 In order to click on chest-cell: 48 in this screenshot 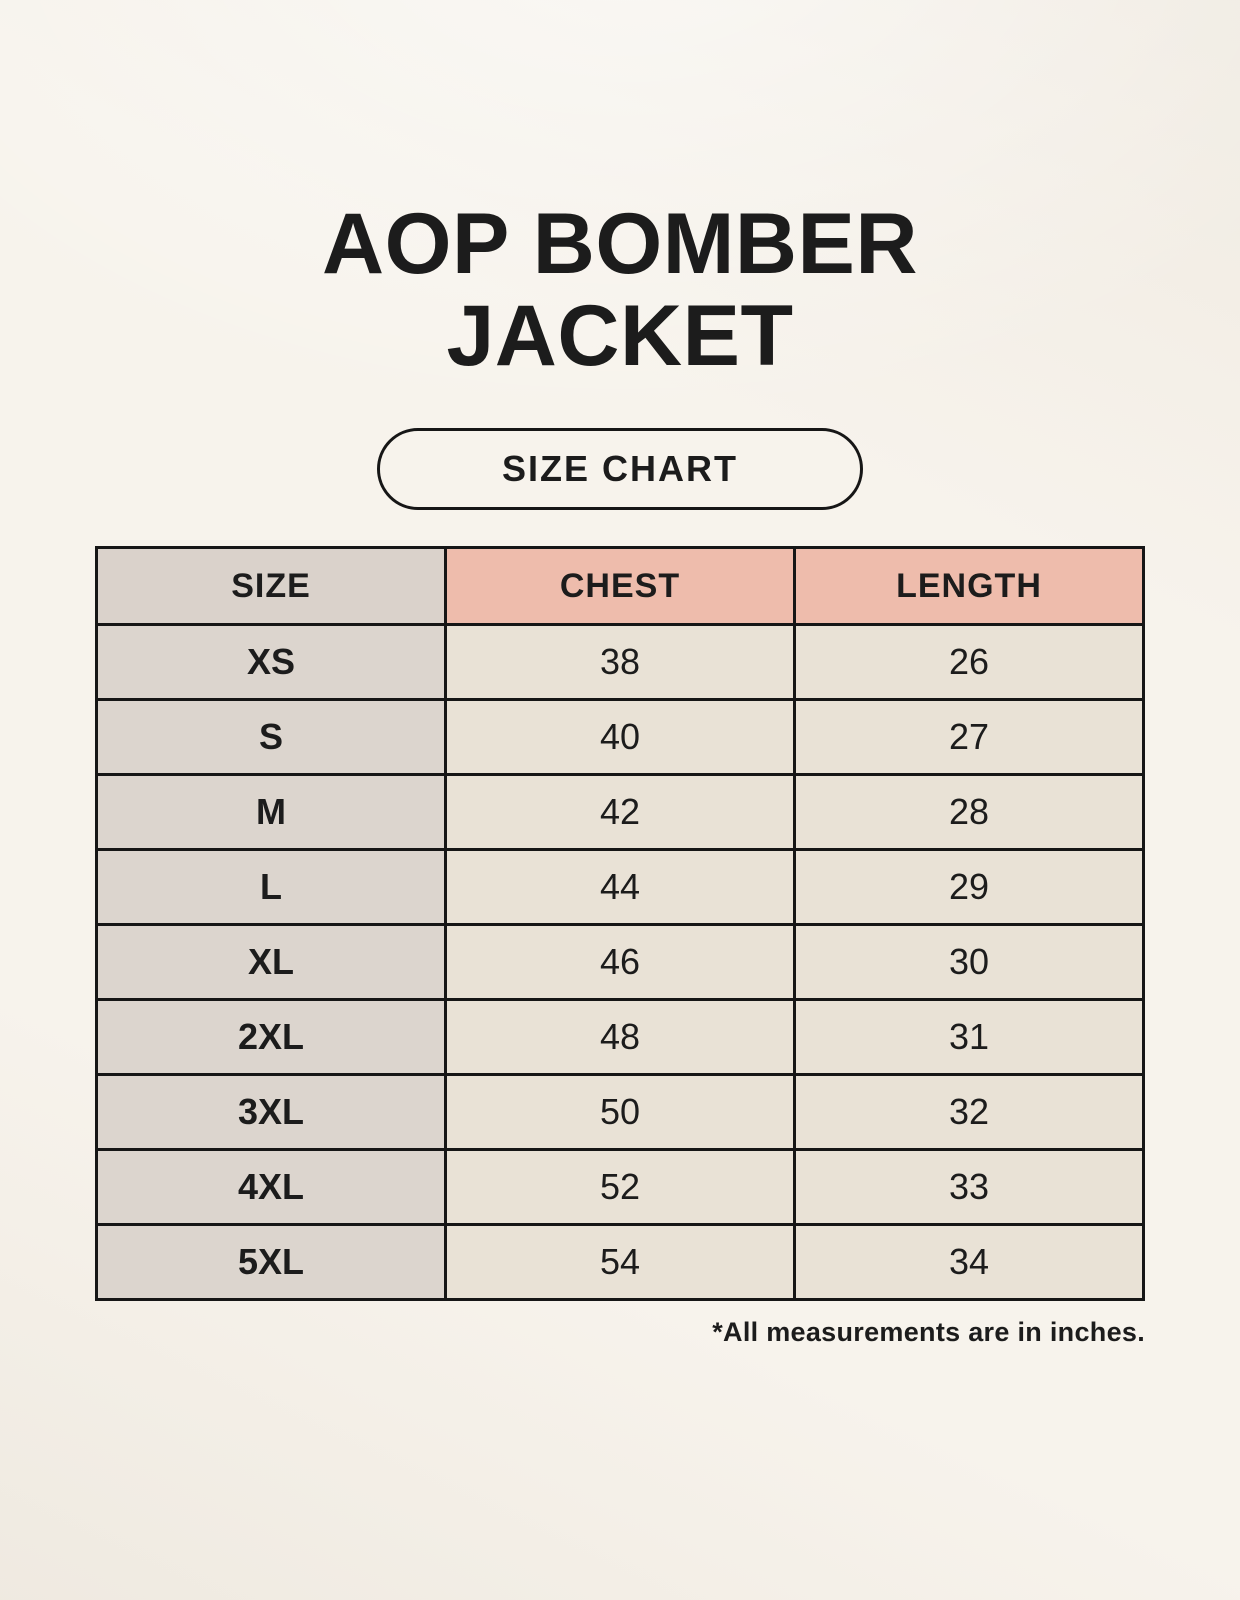, I will do `click(620, 1037)`.